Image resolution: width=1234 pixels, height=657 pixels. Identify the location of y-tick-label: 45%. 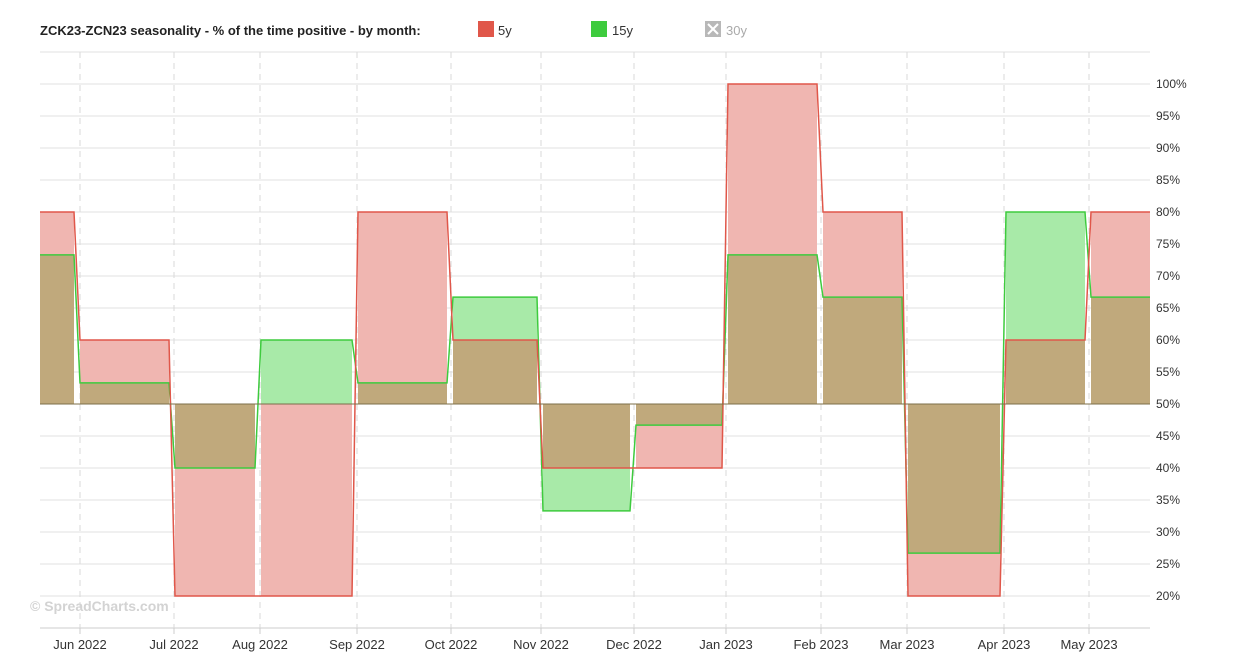
(1168, 436).